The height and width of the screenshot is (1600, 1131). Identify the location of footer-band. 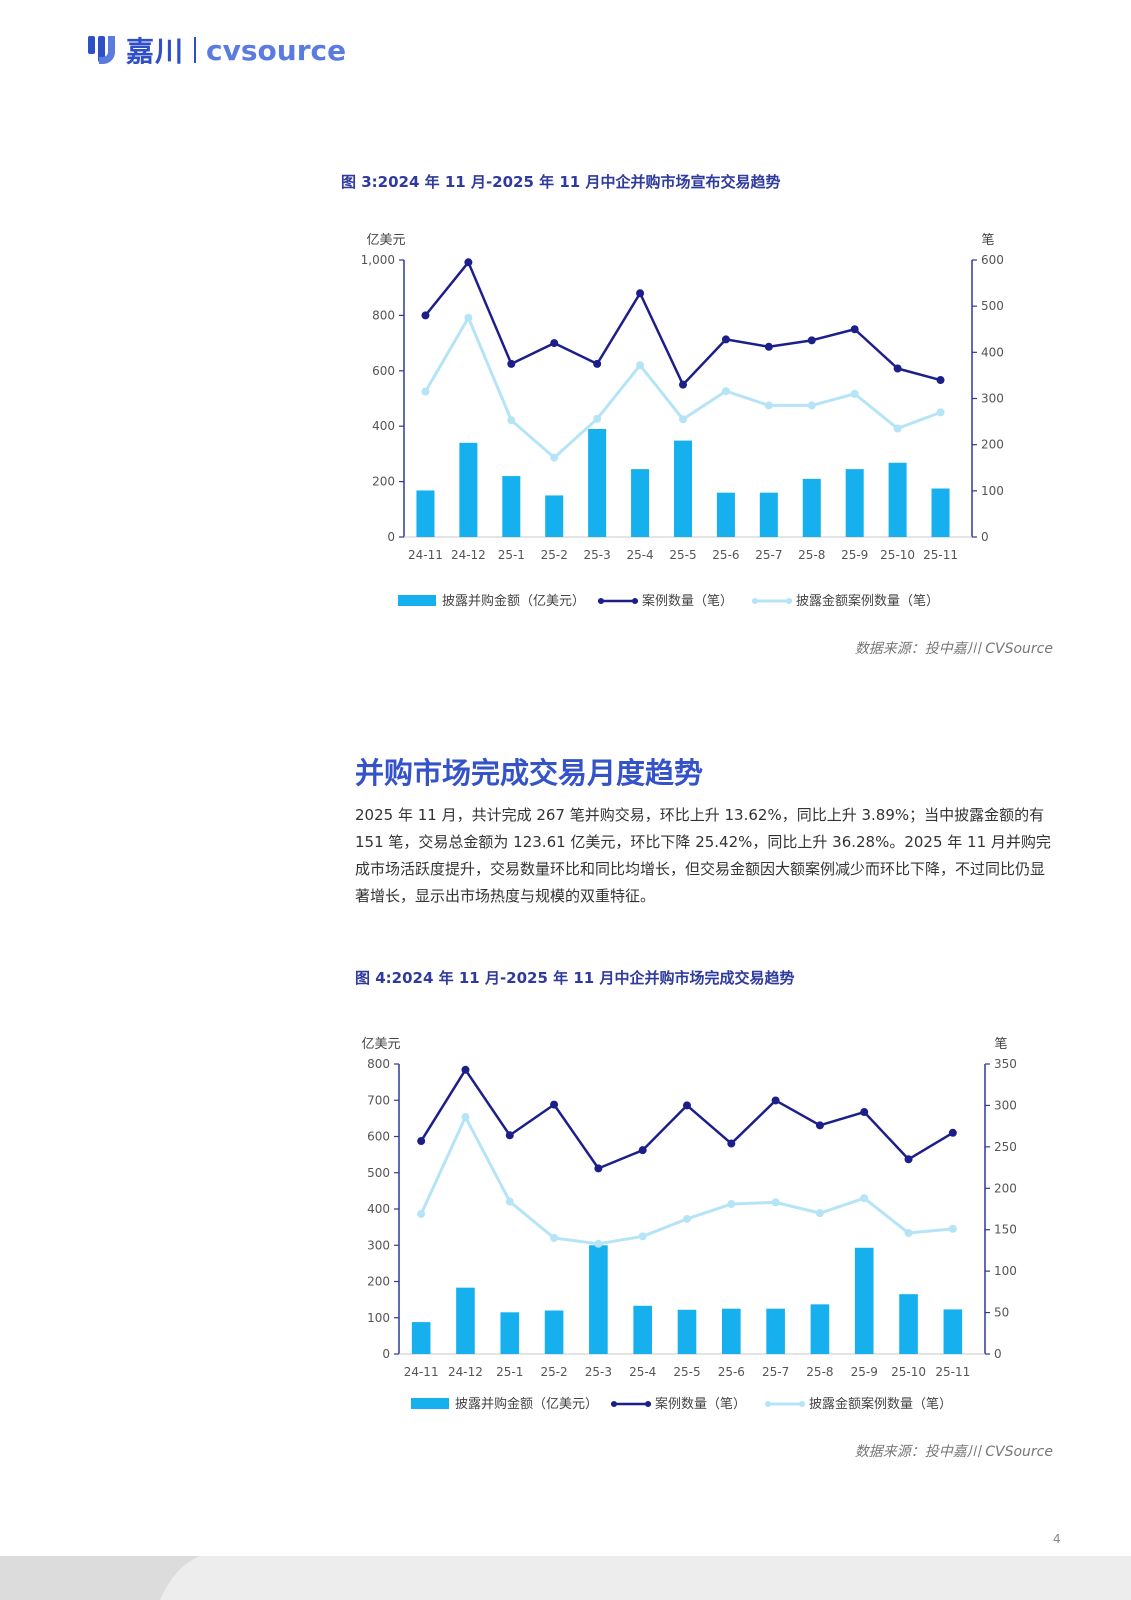
(565, 1578).